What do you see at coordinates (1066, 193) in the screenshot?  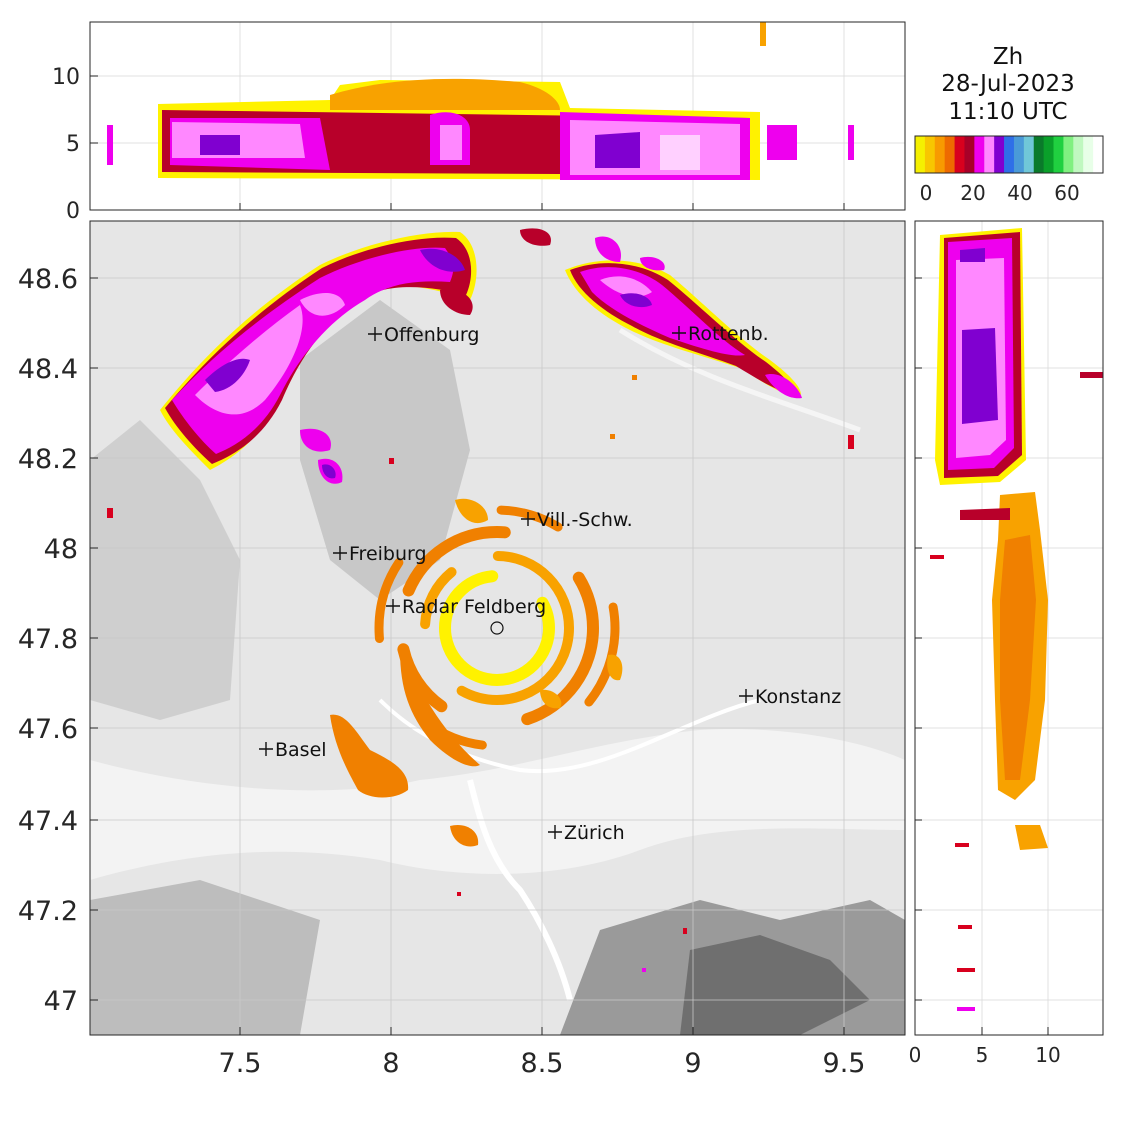 I see `colorbar-tick-label: 60` at bounding box center [1066, 193].